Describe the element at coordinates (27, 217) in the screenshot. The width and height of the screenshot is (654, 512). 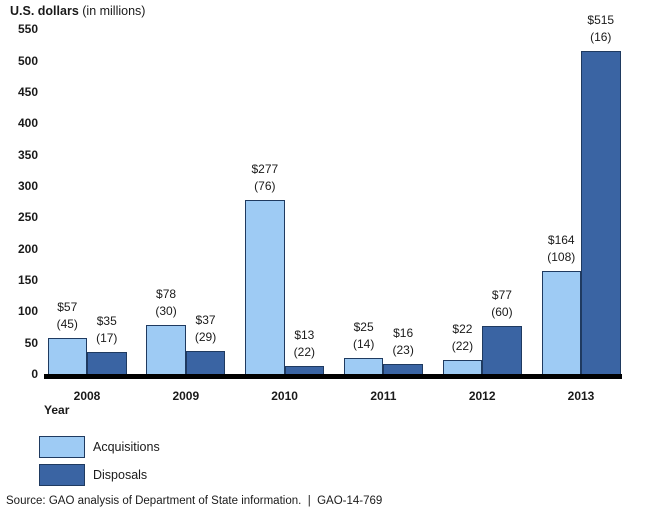
I see `y-tick-250: 250` at that location.